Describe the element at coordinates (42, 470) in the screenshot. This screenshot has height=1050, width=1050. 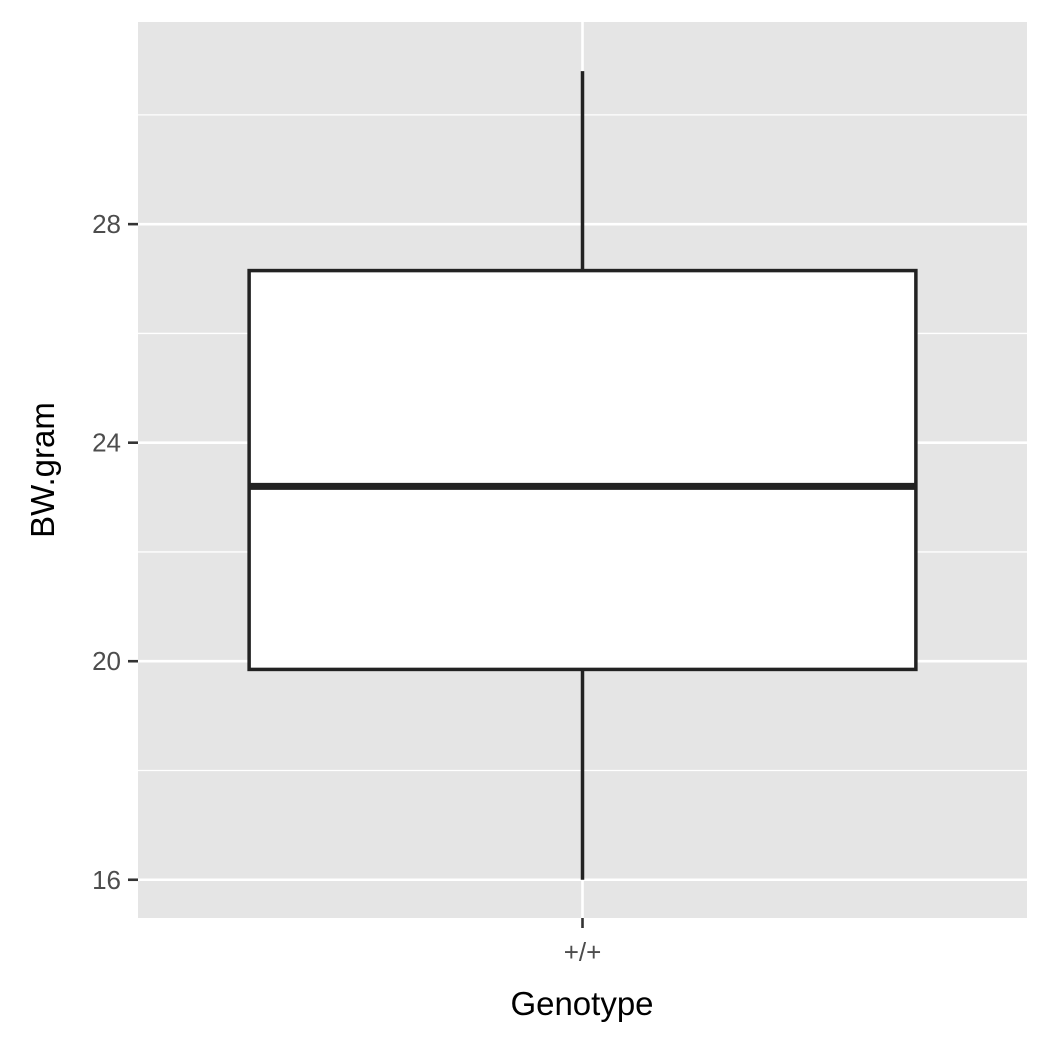
I see `y-axis-title: BW.gram` at that location.